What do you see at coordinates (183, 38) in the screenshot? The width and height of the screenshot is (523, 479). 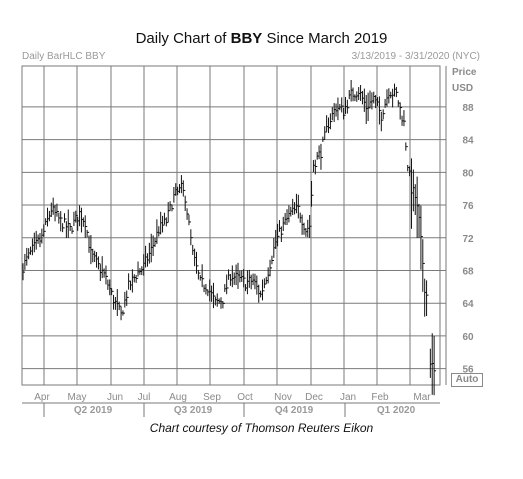 I see `title-prefix: Daily Chart of` at bounding box center [183, 38].